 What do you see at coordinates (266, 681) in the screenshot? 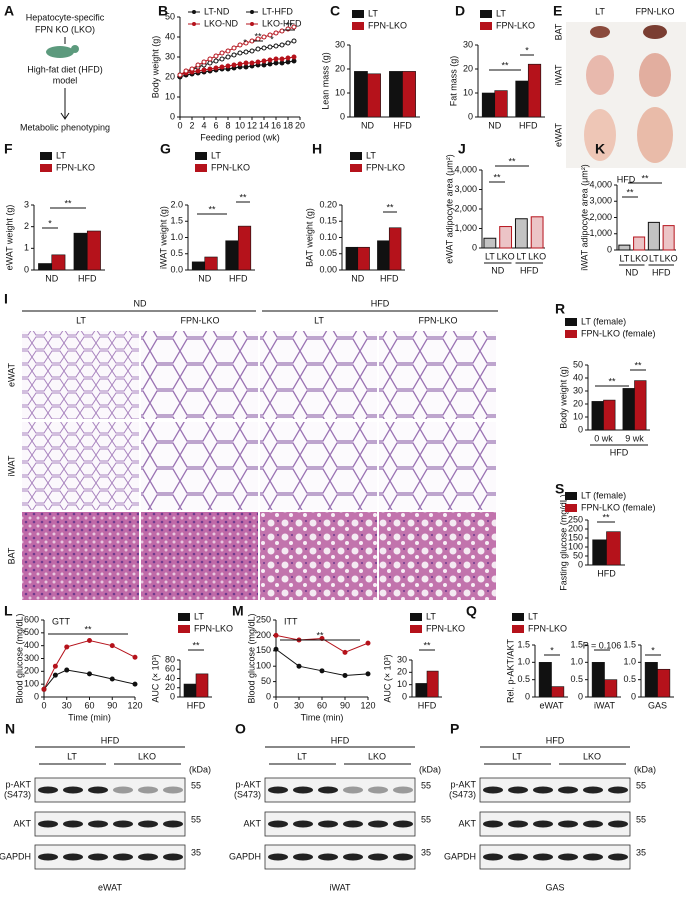
I see `y-tick-label: 50` at bounding box center [266, 681].